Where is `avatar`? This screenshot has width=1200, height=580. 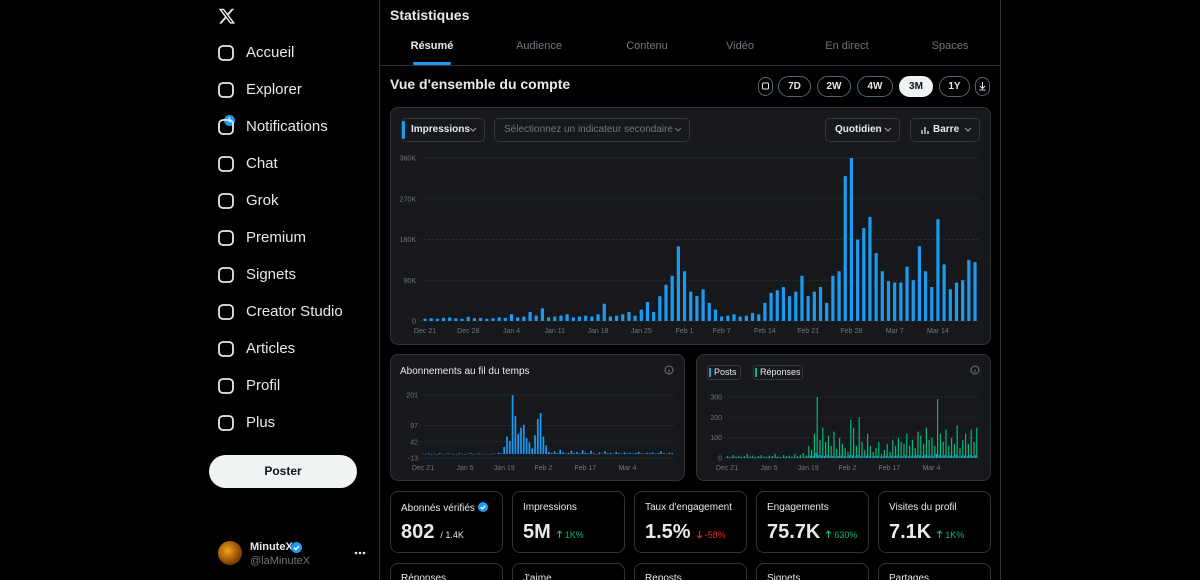 avatar is located at coordinates (230, 553).